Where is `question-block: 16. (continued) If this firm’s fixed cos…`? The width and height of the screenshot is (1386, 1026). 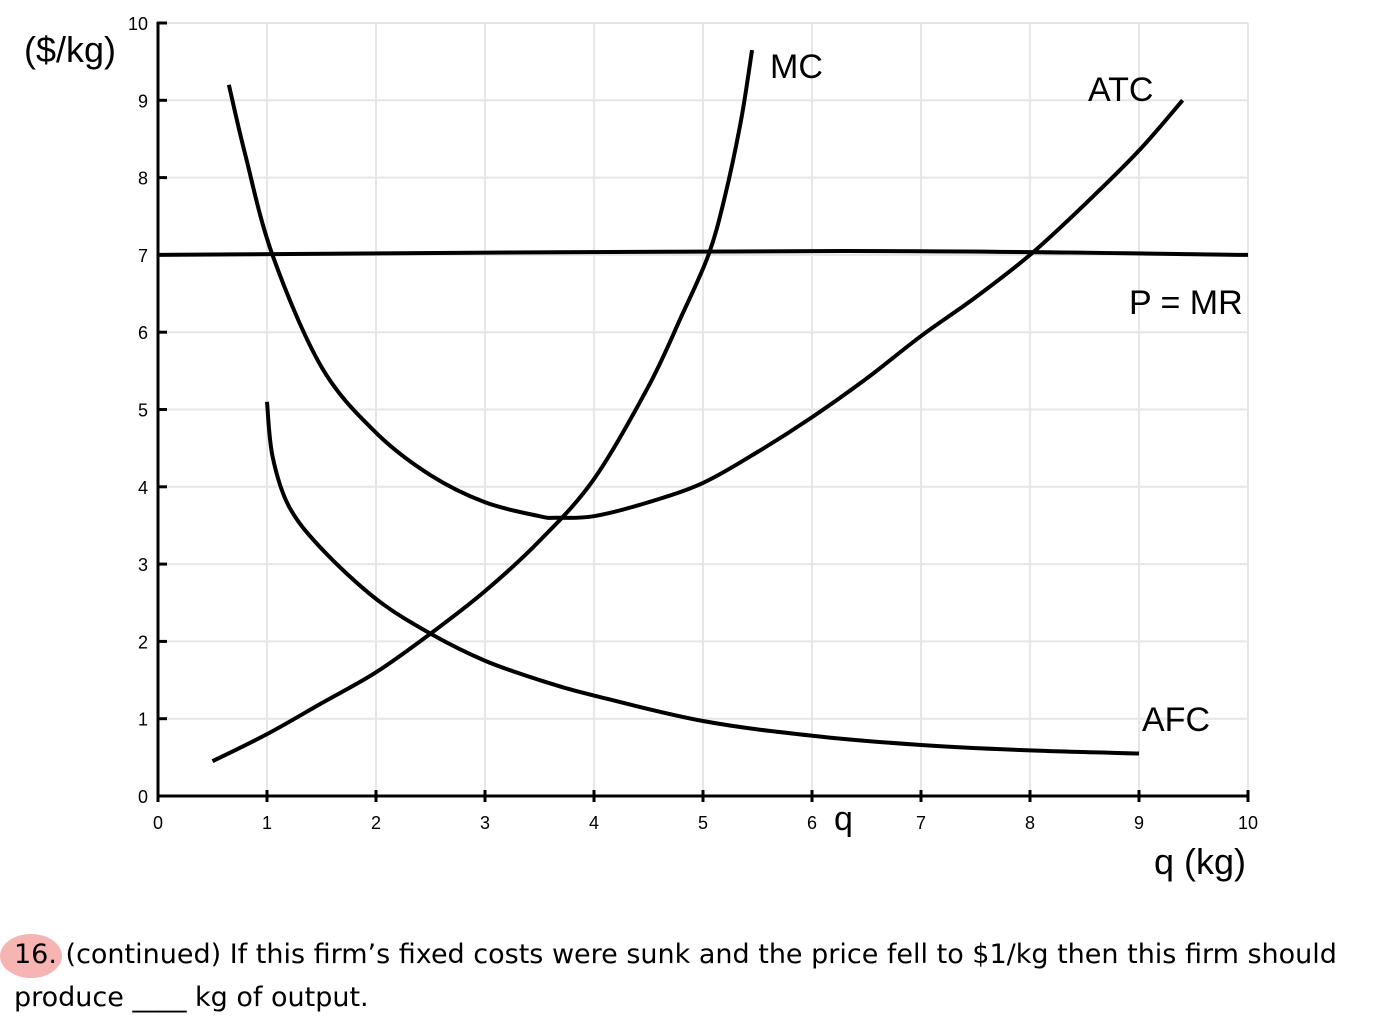
question-block: 16. (continued) If this firm’s fixed cos… is located at coordinates (687, 976).